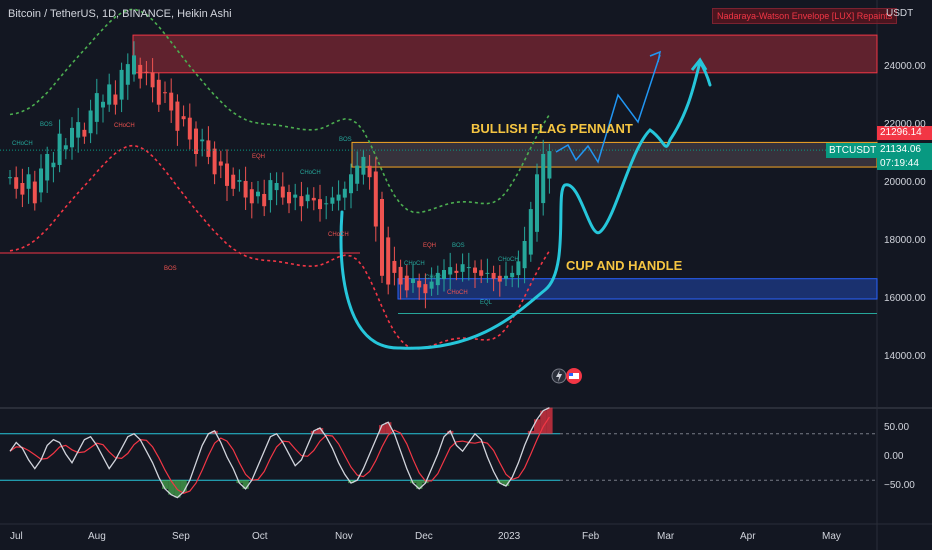 This screenshot has height=550, width=932. Describe the element at coordinates (748, 536) in the screenshot. I see `x-tick-label: Apr` at that location.